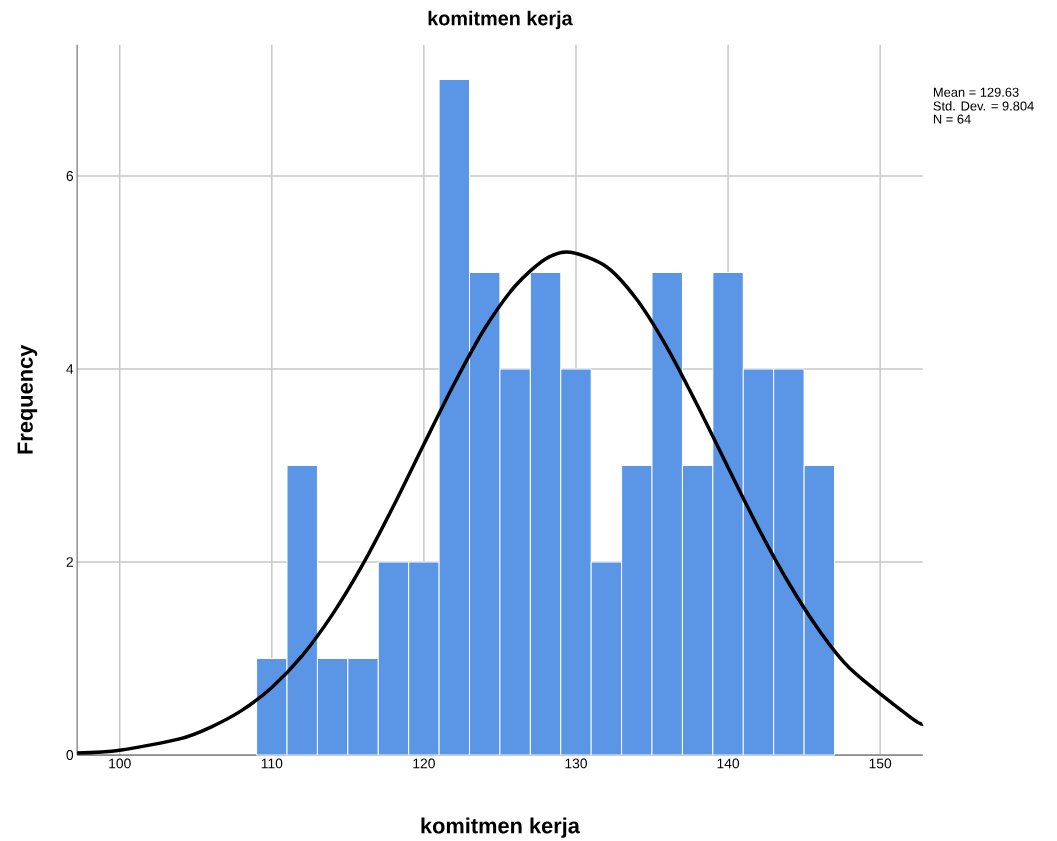 The width and height of the screenshot is (1057, 841). What do you see at coordinates (500, 20) in the screenshot?
I see `chart-title: komitmen kerja` at bounding box center [500, 20].